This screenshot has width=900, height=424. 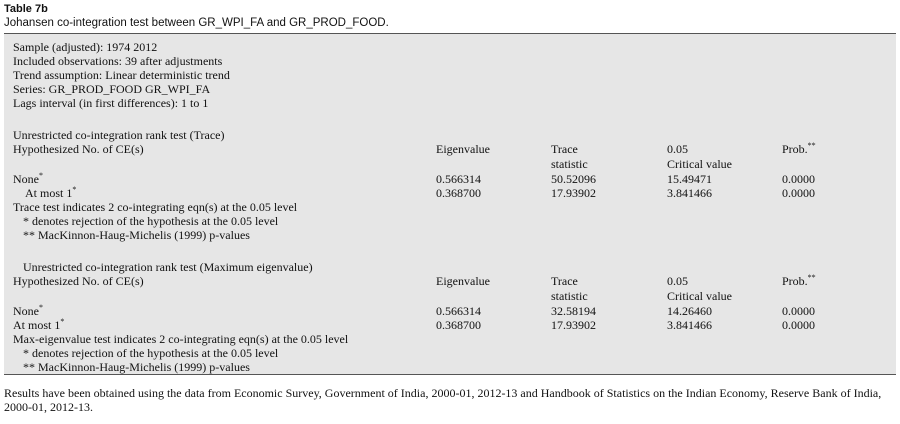 I want to click on max-col-eigenvalue: Eigenvalue, so click(x=463, y=281).